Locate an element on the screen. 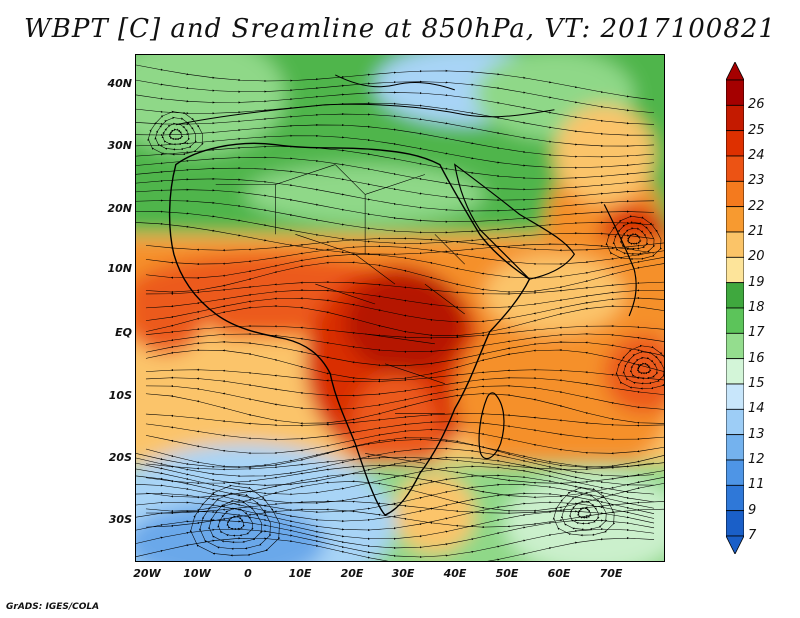 Image resolution: width=800 pixels, height=618 pixels. lat-label: 20N is located at coordinates (119, 208).